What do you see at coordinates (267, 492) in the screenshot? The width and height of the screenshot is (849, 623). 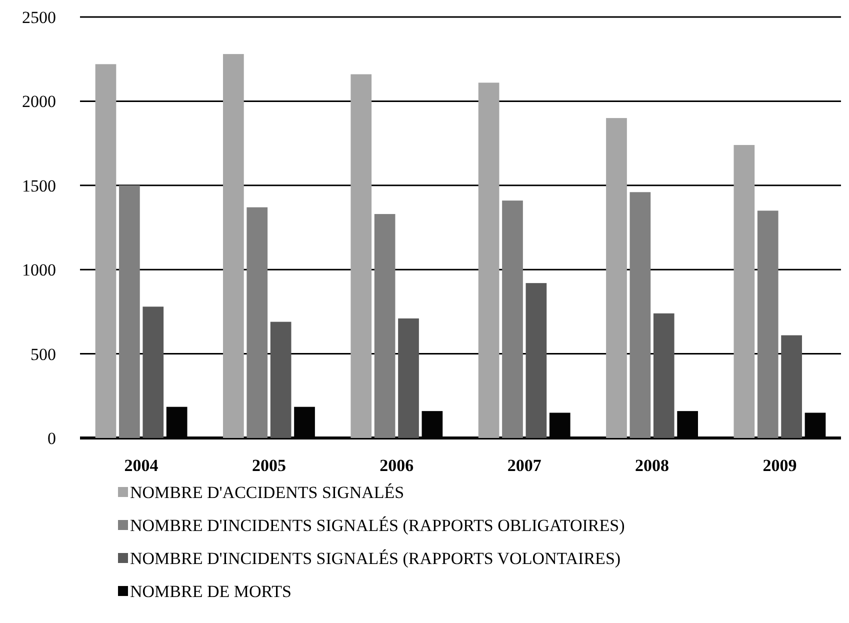 I see `legend-label: NOMBRE D'ACCIDENTS SIGNALÉS` at bounding box center [267, 492].